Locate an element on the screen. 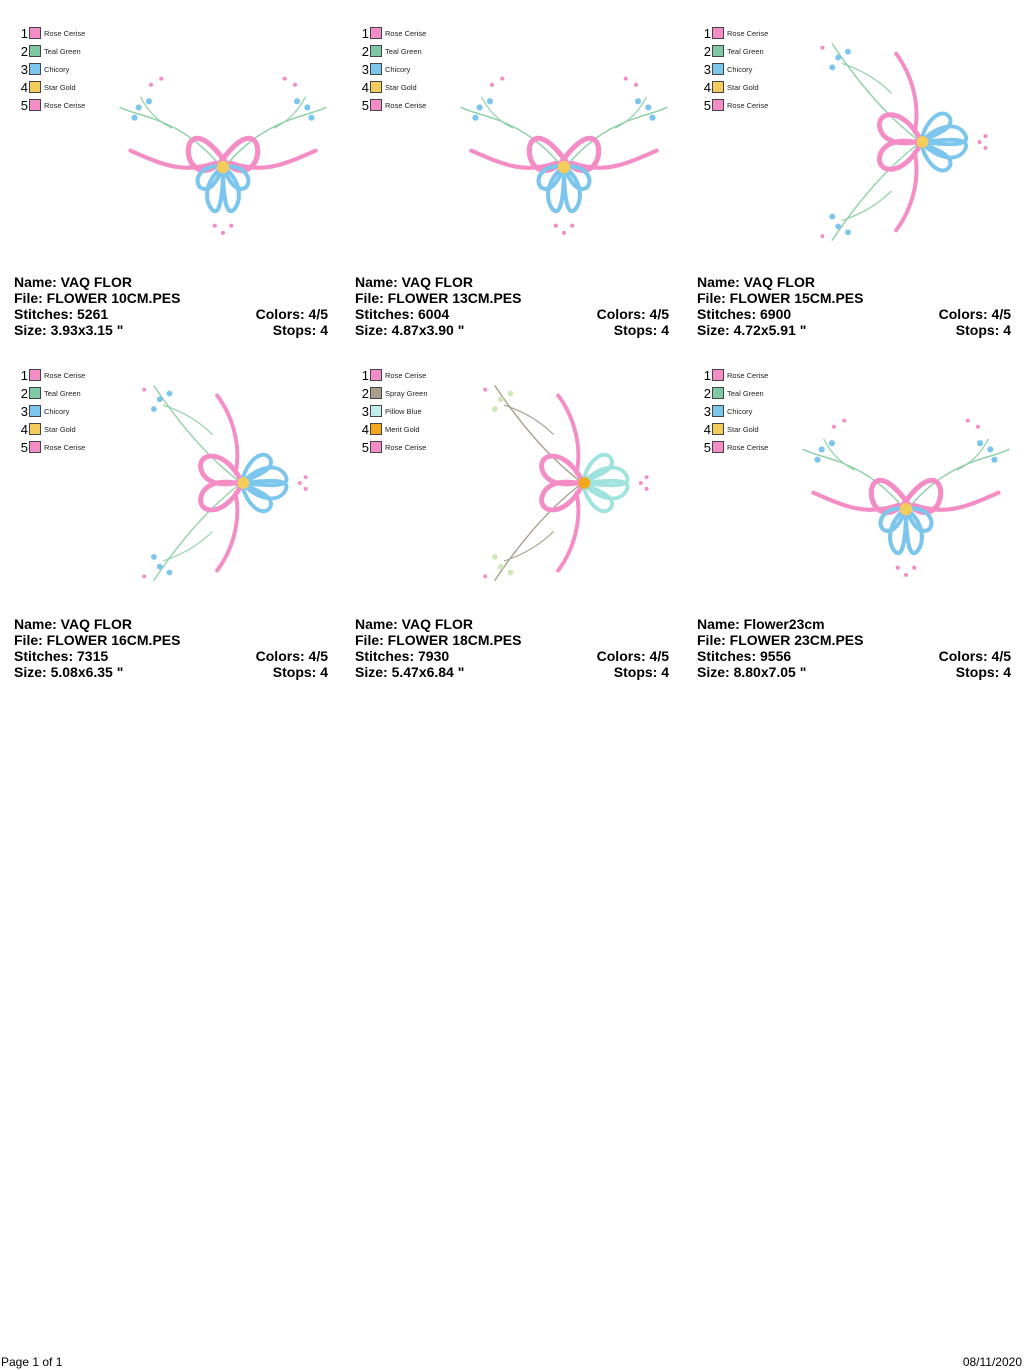 This screenshot has width=1024, height=1370. design-size: Size: 4.87x3.90 " is located at coordinates (410, 330).